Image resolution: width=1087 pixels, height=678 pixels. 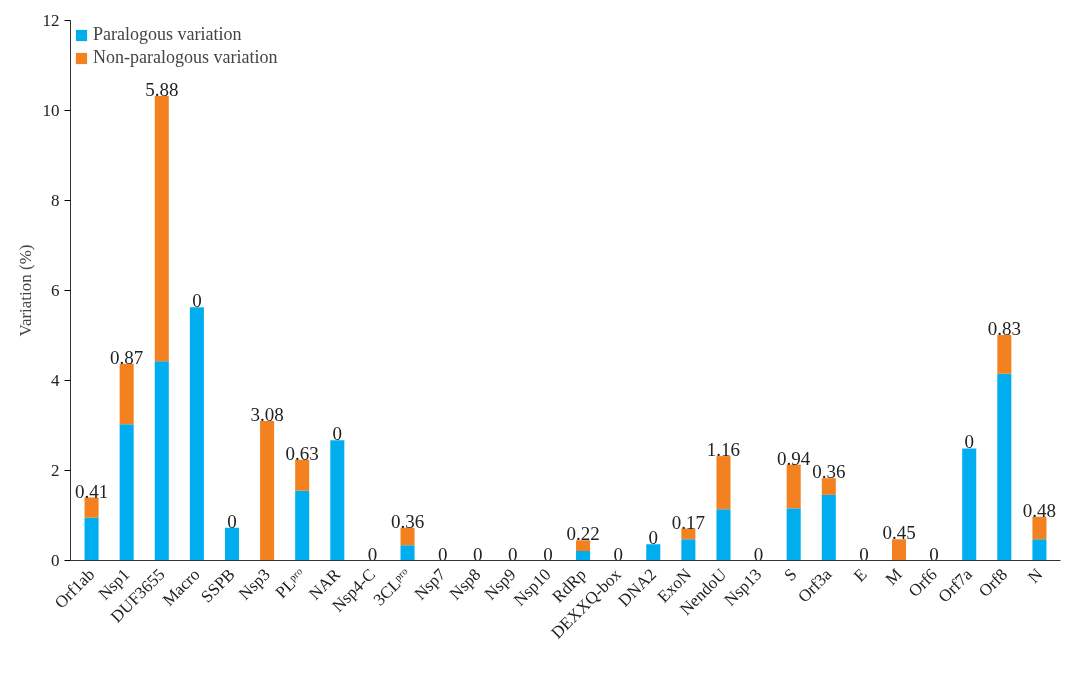 What do you see at coordinates (893, 576) in the screenshot?
I see `x-tick-label: M` at bounding box center [893, 576].